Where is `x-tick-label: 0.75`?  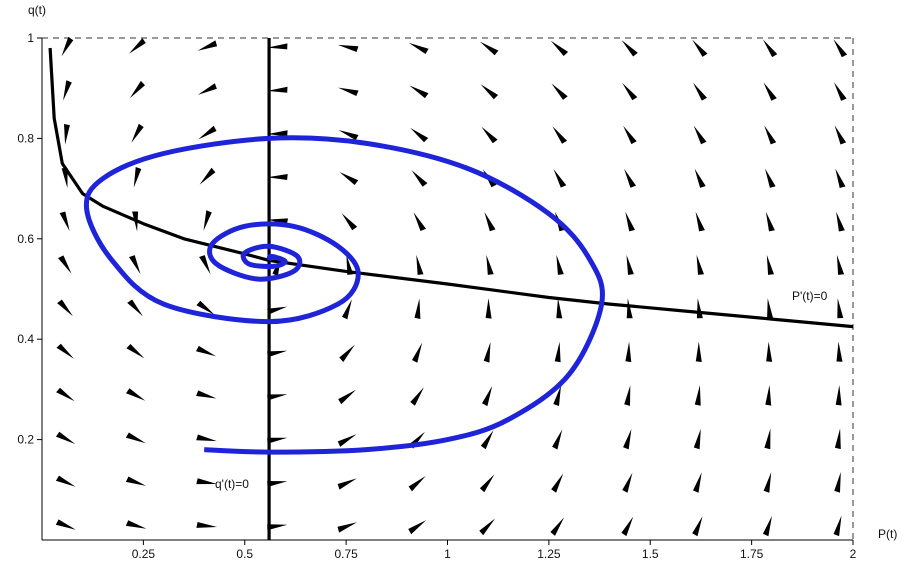 x-tick-label: 0.75 is located at coordinates (346, 554).